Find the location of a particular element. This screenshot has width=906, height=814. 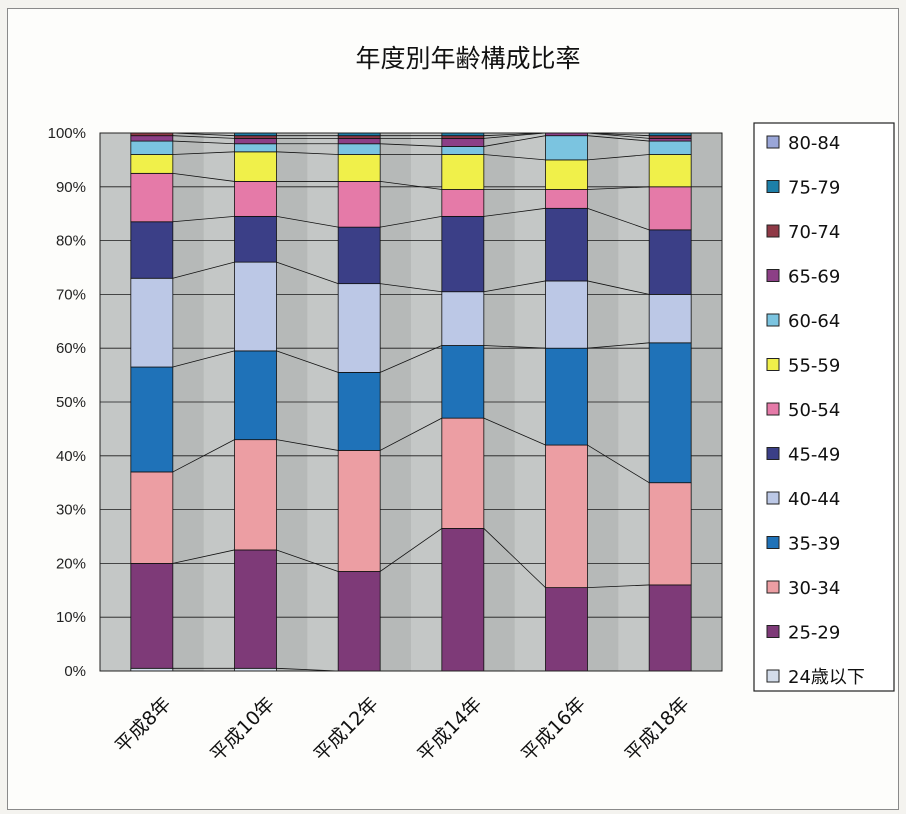

legend-label: 65-69 is located at coordinates (814, 277).